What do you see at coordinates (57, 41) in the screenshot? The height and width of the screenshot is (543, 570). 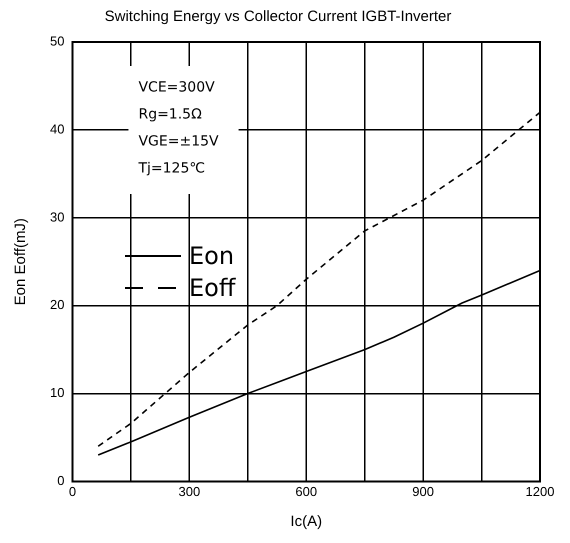 I see `y-tick-label: 50` at bounding box center [57, 41].